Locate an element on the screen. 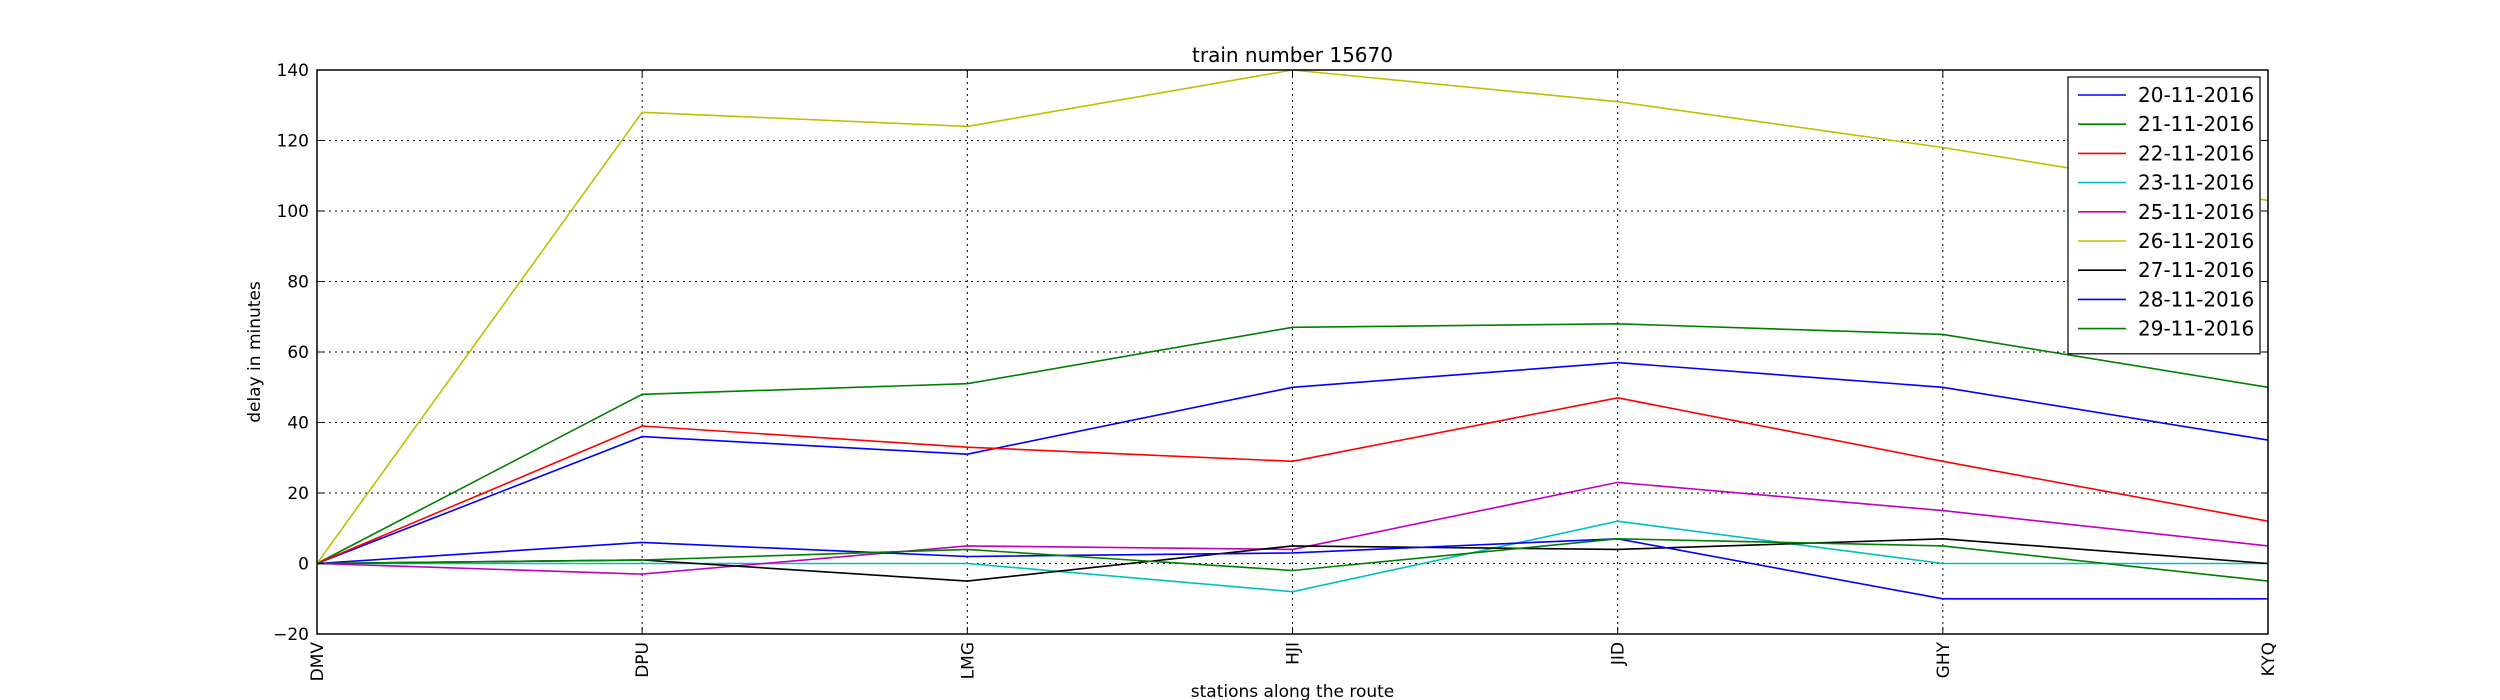 Image resolution: width=2500 pixels, height=700 pixels. chart-title: train number 15670 is located at coordinates (1292, 55).